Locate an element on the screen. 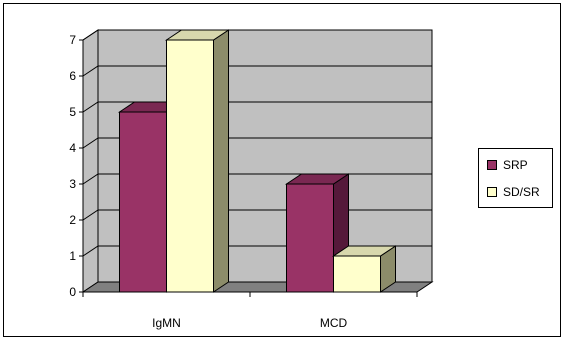  legend-box is located at coordinates (515, 178).